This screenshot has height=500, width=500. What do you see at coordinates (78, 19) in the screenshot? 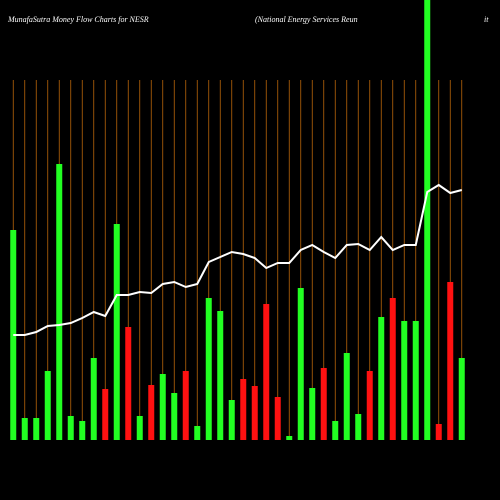
I see `chart-title: MunafaSutra Money Flow Charts for NESR` at bounding box center [78, 19].